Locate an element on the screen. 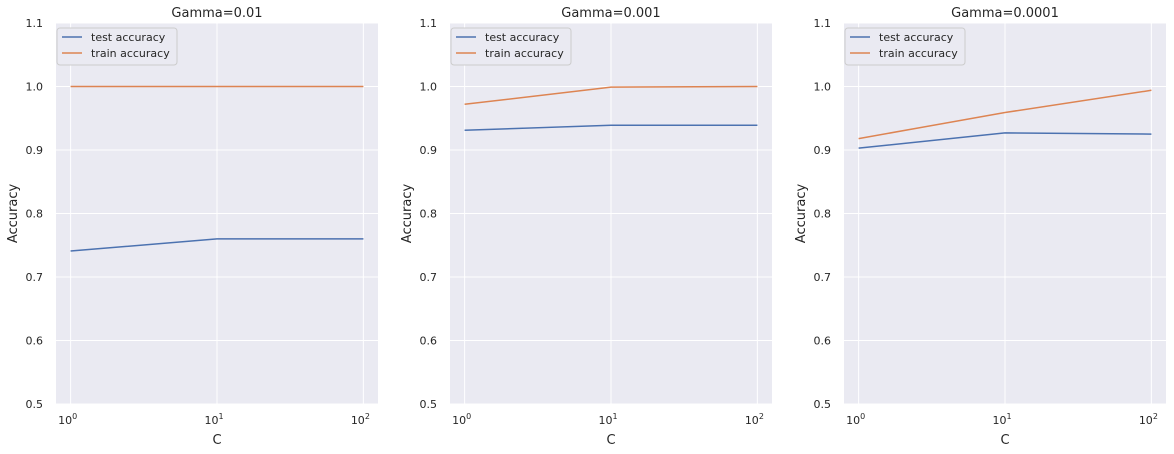 Image resolution: width=1174 pixels, height=454 pixels. chart-title: Gamma=0.01 is located at coordinates (216, 13).